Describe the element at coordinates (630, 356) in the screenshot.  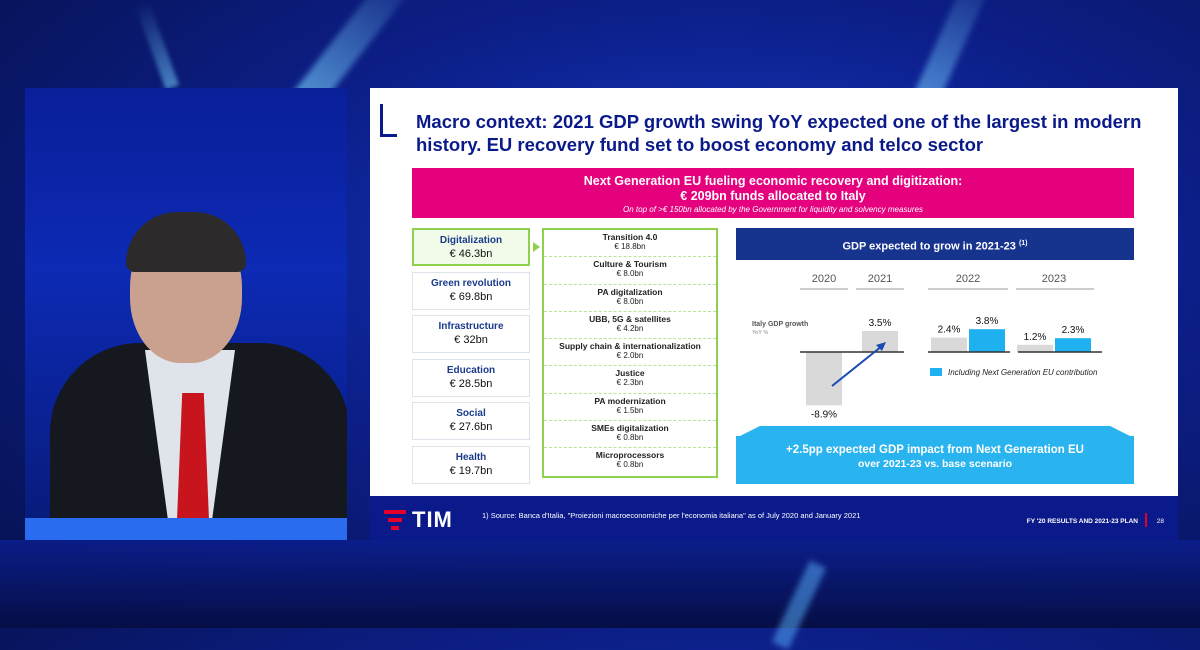
I see `item-value: € 2.0bn` at that location.